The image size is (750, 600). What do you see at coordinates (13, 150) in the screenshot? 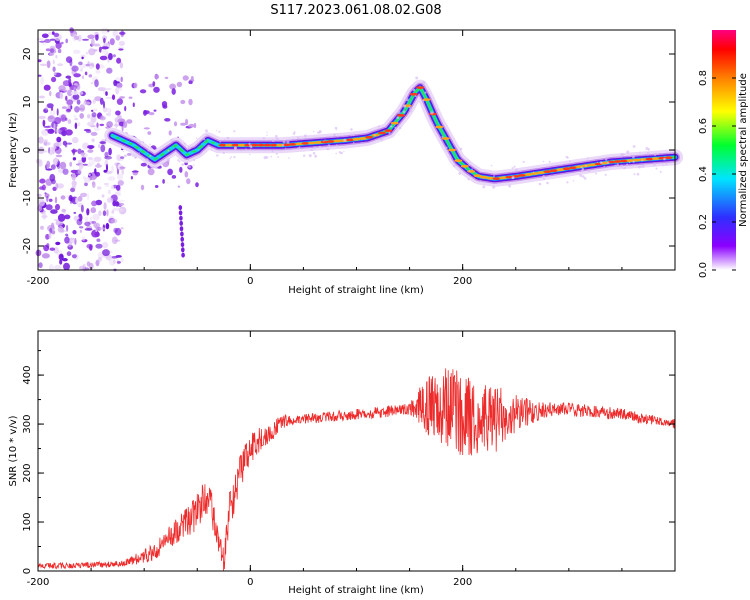
I see `spectrogram-y-axis-label: Frequency (Hz)` at bounding box center [13, 150].